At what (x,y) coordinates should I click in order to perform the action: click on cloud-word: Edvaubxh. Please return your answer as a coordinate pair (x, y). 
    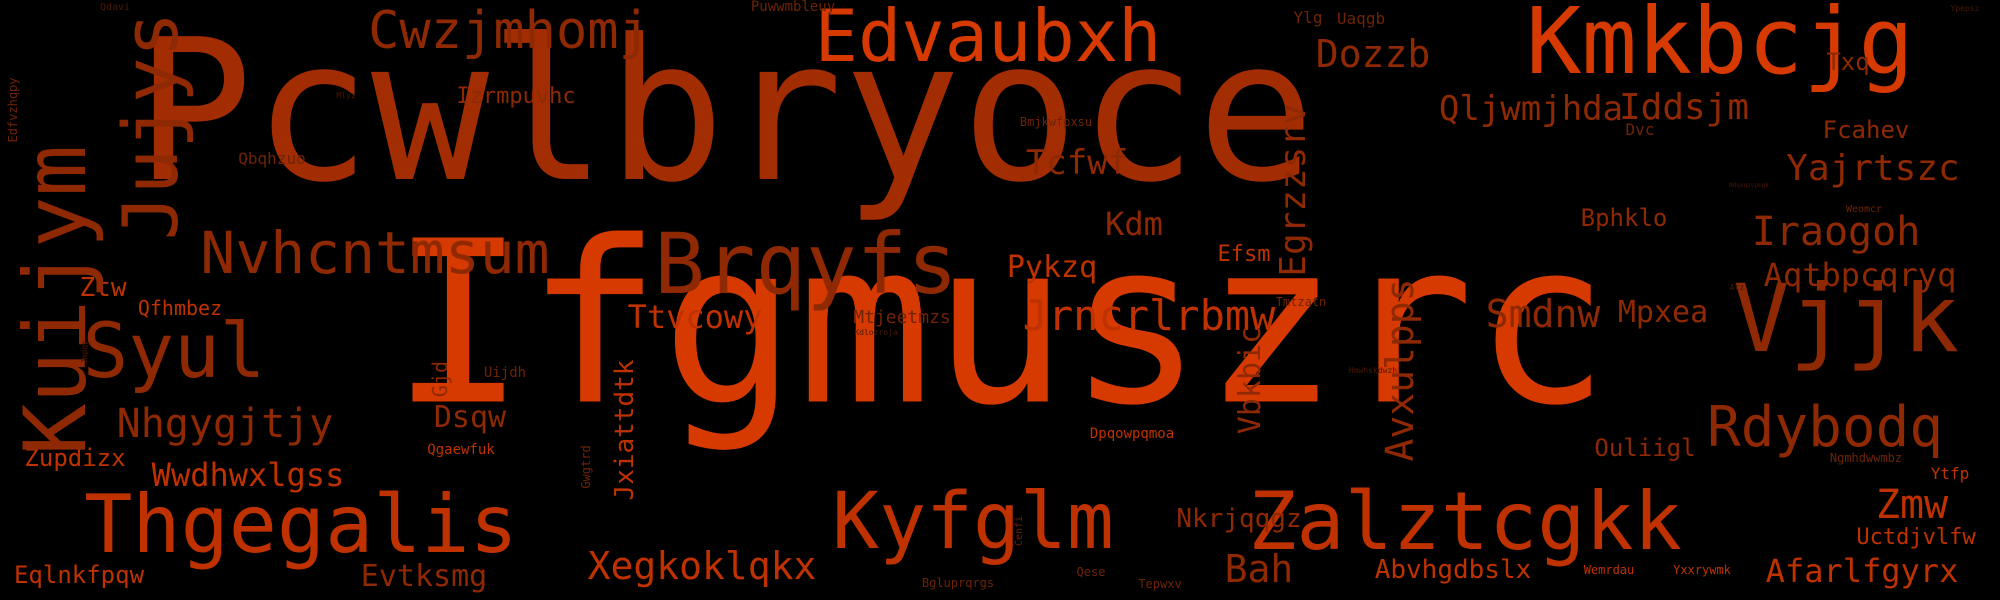
    Looking at the image, I should click on (988, 39).